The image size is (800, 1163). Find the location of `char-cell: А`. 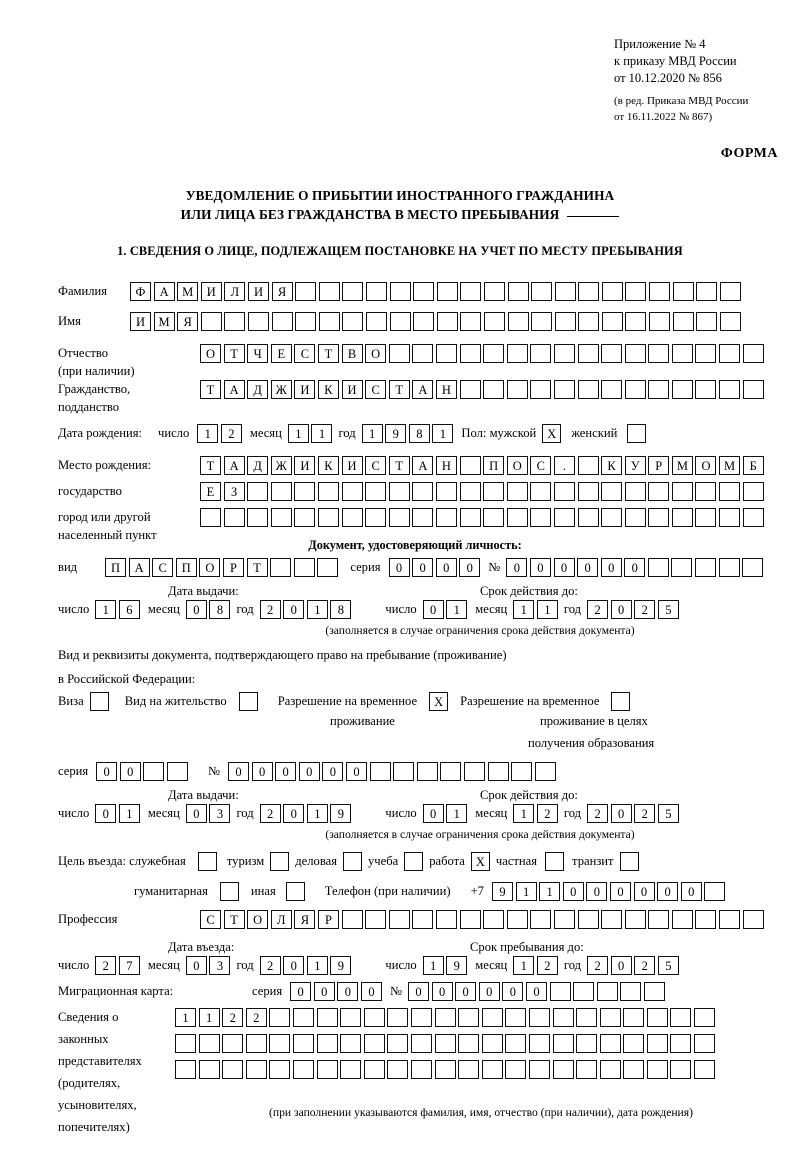

char-cell: А is located at coordinates (234, 389).